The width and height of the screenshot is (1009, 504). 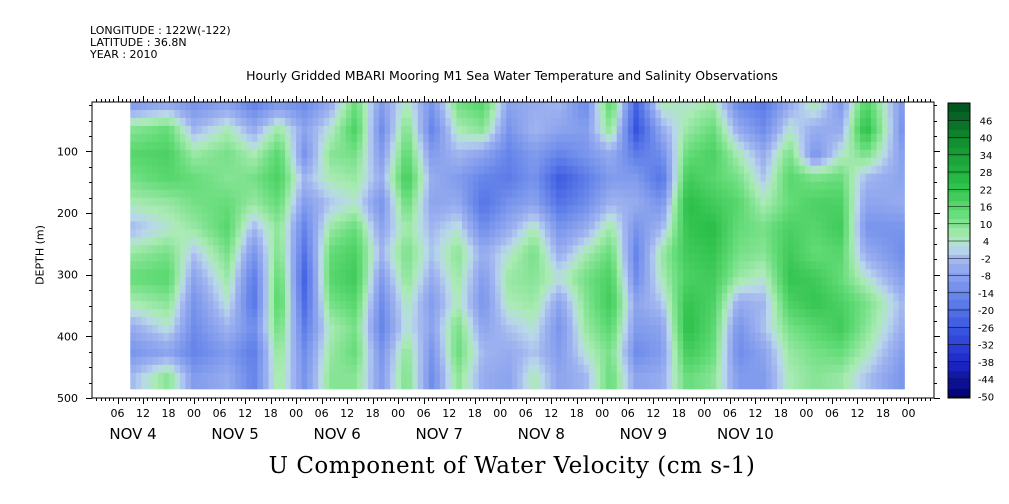 I want to click on latitude-label: LATITUDE : 36.8N, so click(x=138, y=42).